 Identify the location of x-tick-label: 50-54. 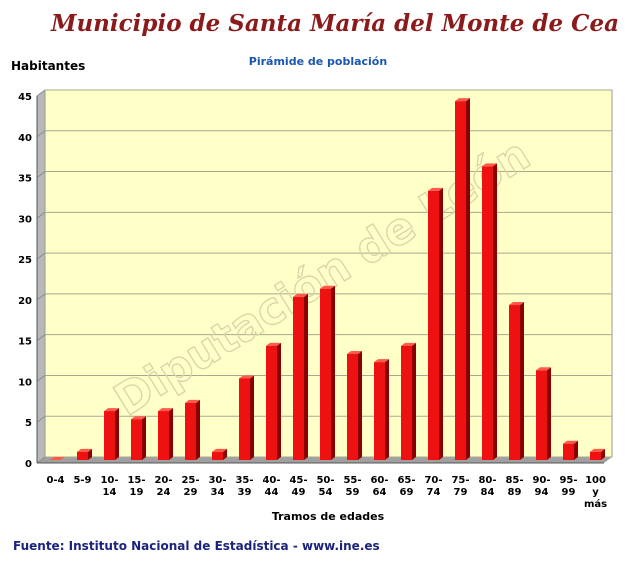
(325, 486).